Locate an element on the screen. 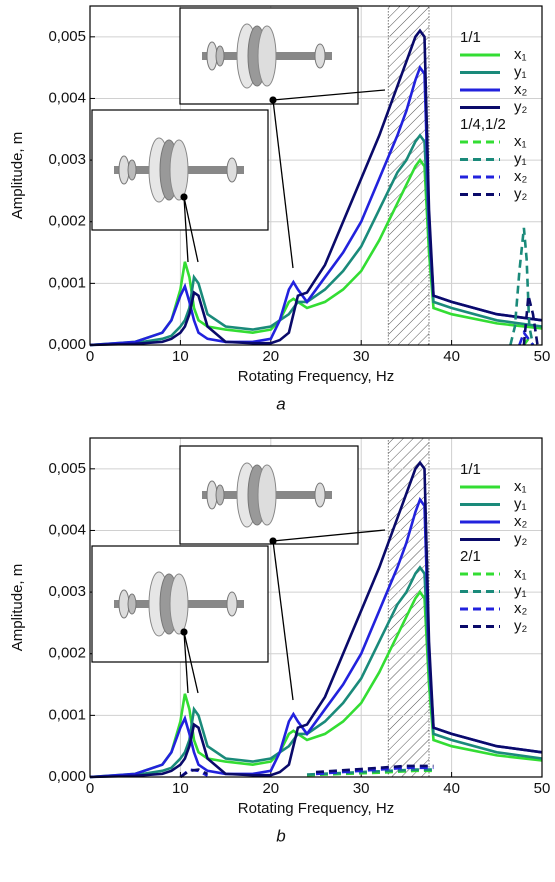 The image size is (555, 882). legend-group-title: 1/4,1/2 is located at coordinates (483, 124).